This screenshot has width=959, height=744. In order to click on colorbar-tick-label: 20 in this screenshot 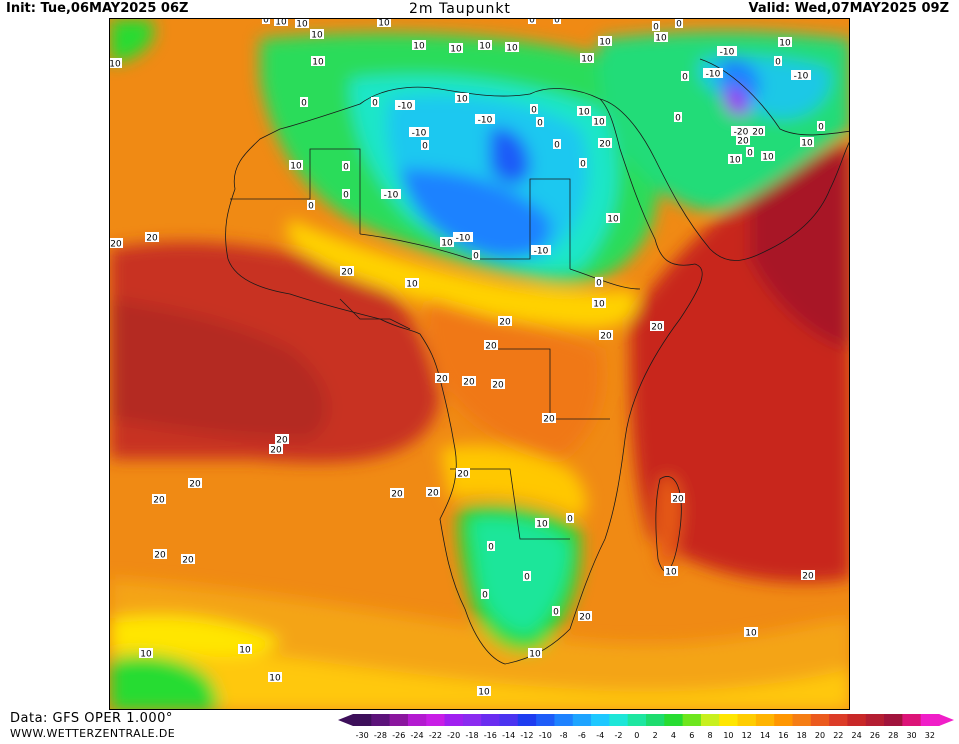, I will do `click(820, 735)`.